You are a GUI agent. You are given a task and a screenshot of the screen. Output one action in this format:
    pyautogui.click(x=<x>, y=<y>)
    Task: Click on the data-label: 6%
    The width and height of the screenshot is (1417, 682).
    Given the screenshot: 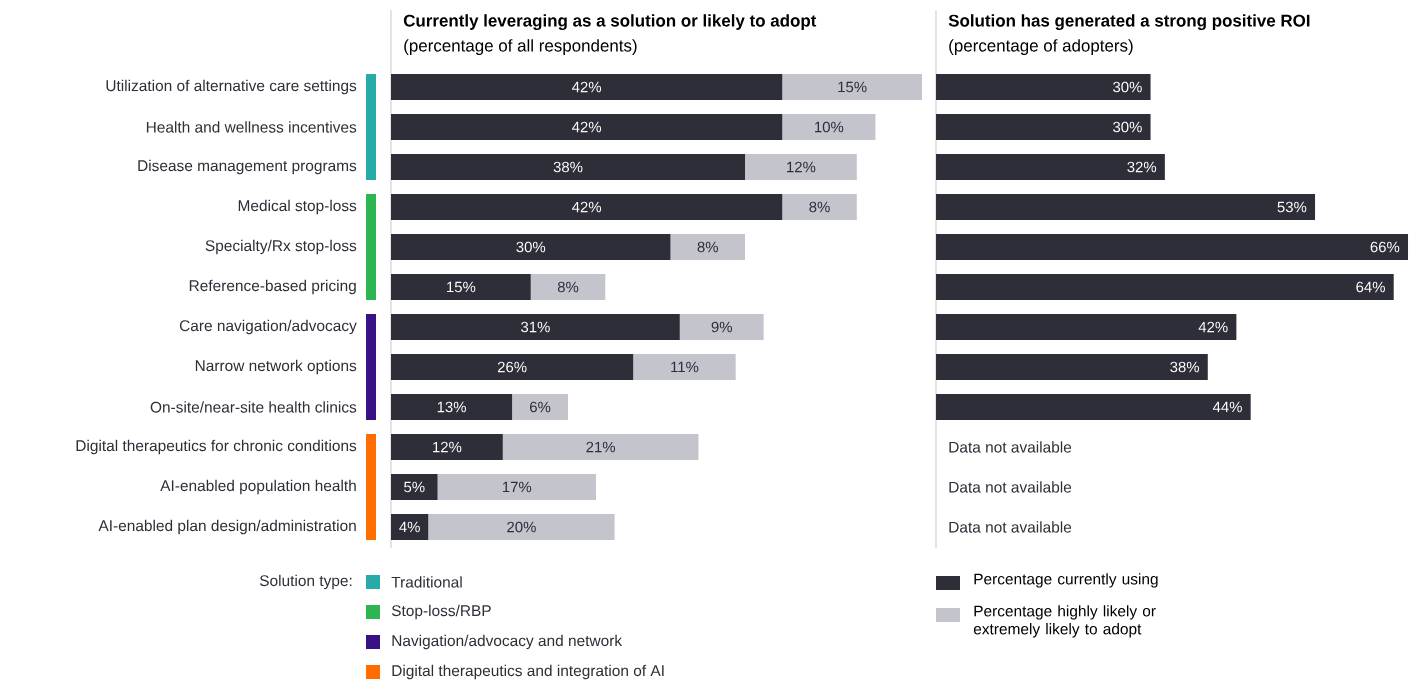 What is the action you would take?
    pyautogui.click(x=540, y=407)
    